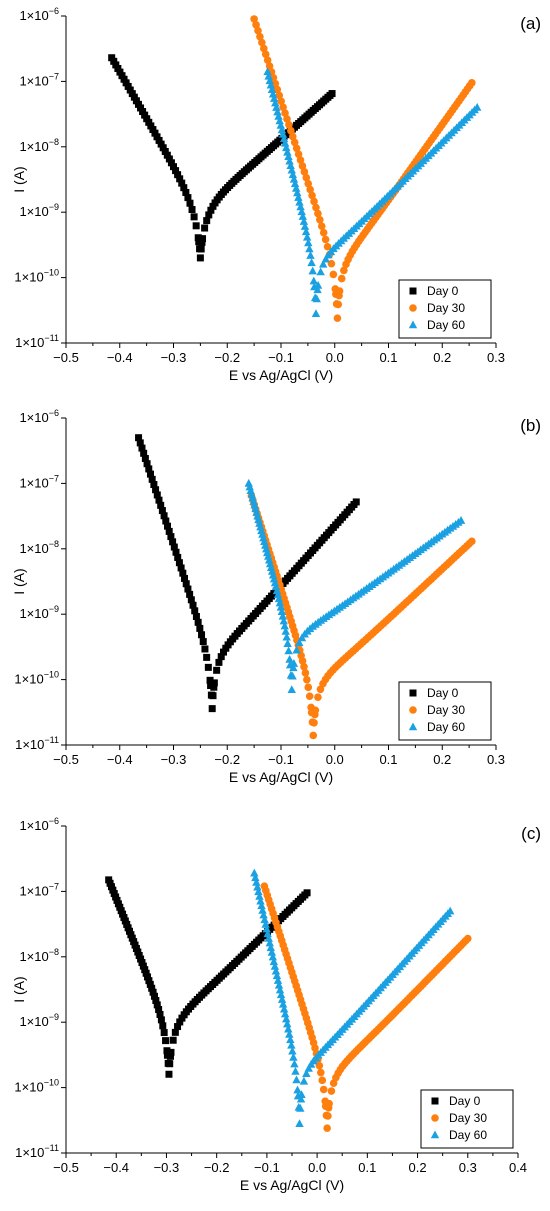 This screenshot has height=1211, width=550. Describe the element at coordinates (367, 1167) in the screenshot. I see `x-tick-label: 0.1` at that location.